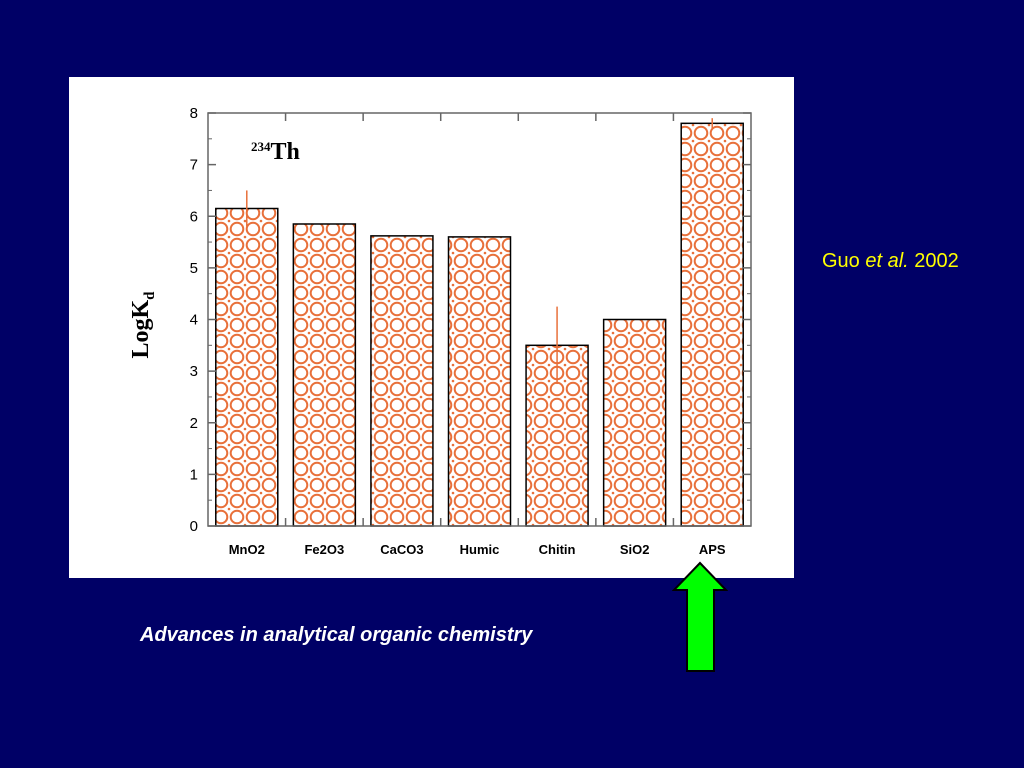 This screenshot has height=768, width=1024. I want to click on isotope-element: Th, so click(285, 152).